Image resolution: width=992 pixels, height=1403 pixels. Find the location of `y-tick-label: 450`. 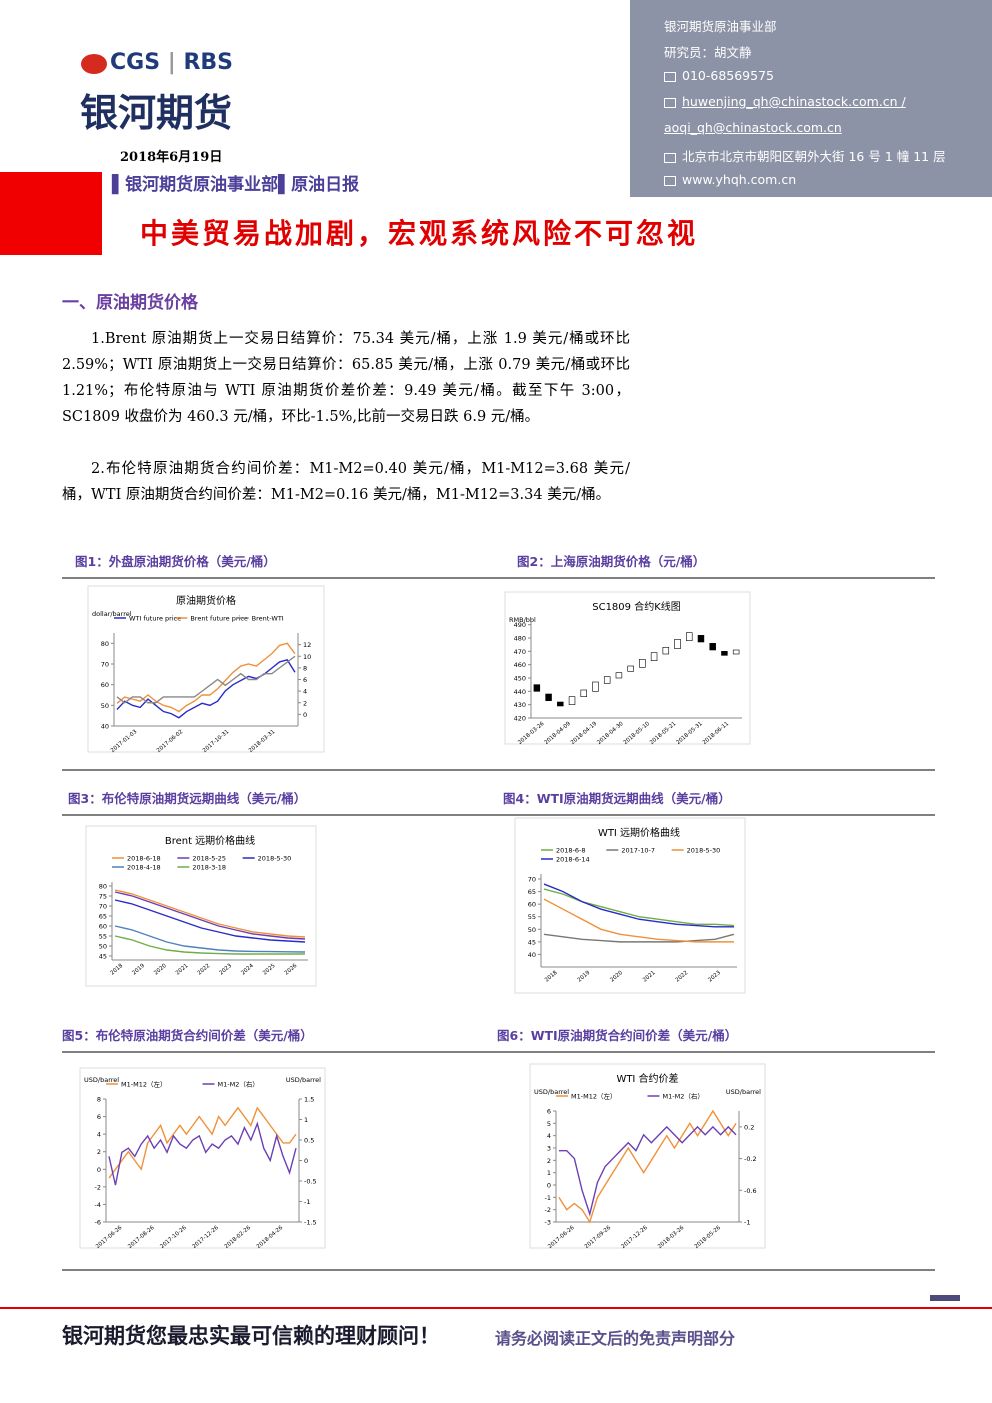

y-tick-label: 450 is located at coordinates (520, 679).